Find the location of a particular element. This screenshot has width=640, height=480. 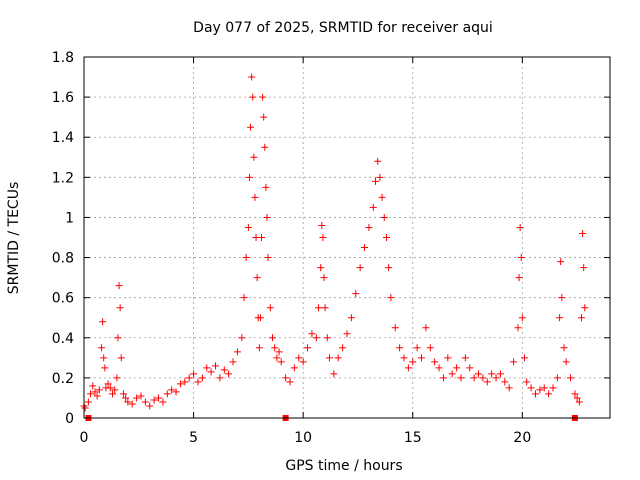

y-tick-label: 1.4 is located at coordinates (63, 138).